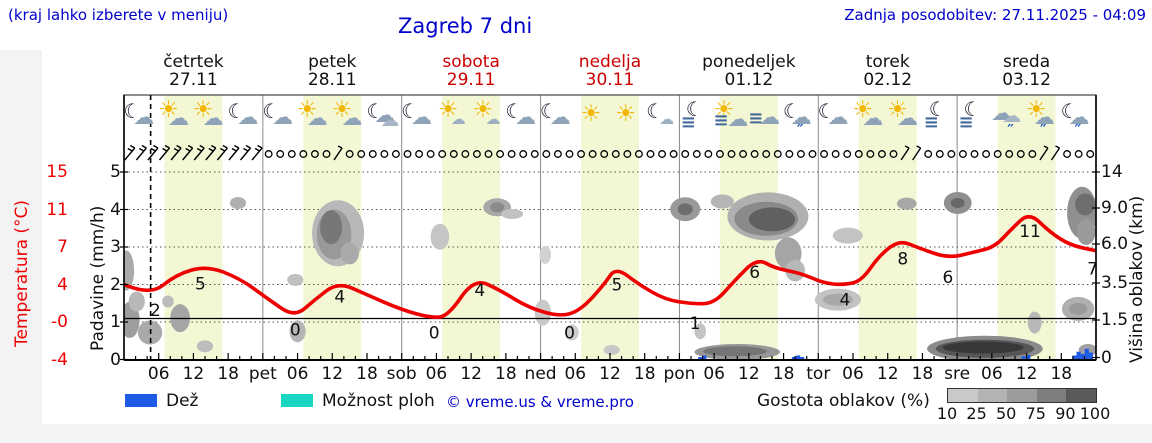  Describe the element at coordinates (1040, 118) in the screenshot. I see `sun-cloud-rain-icon: ☀ ☁ ″` at that location.